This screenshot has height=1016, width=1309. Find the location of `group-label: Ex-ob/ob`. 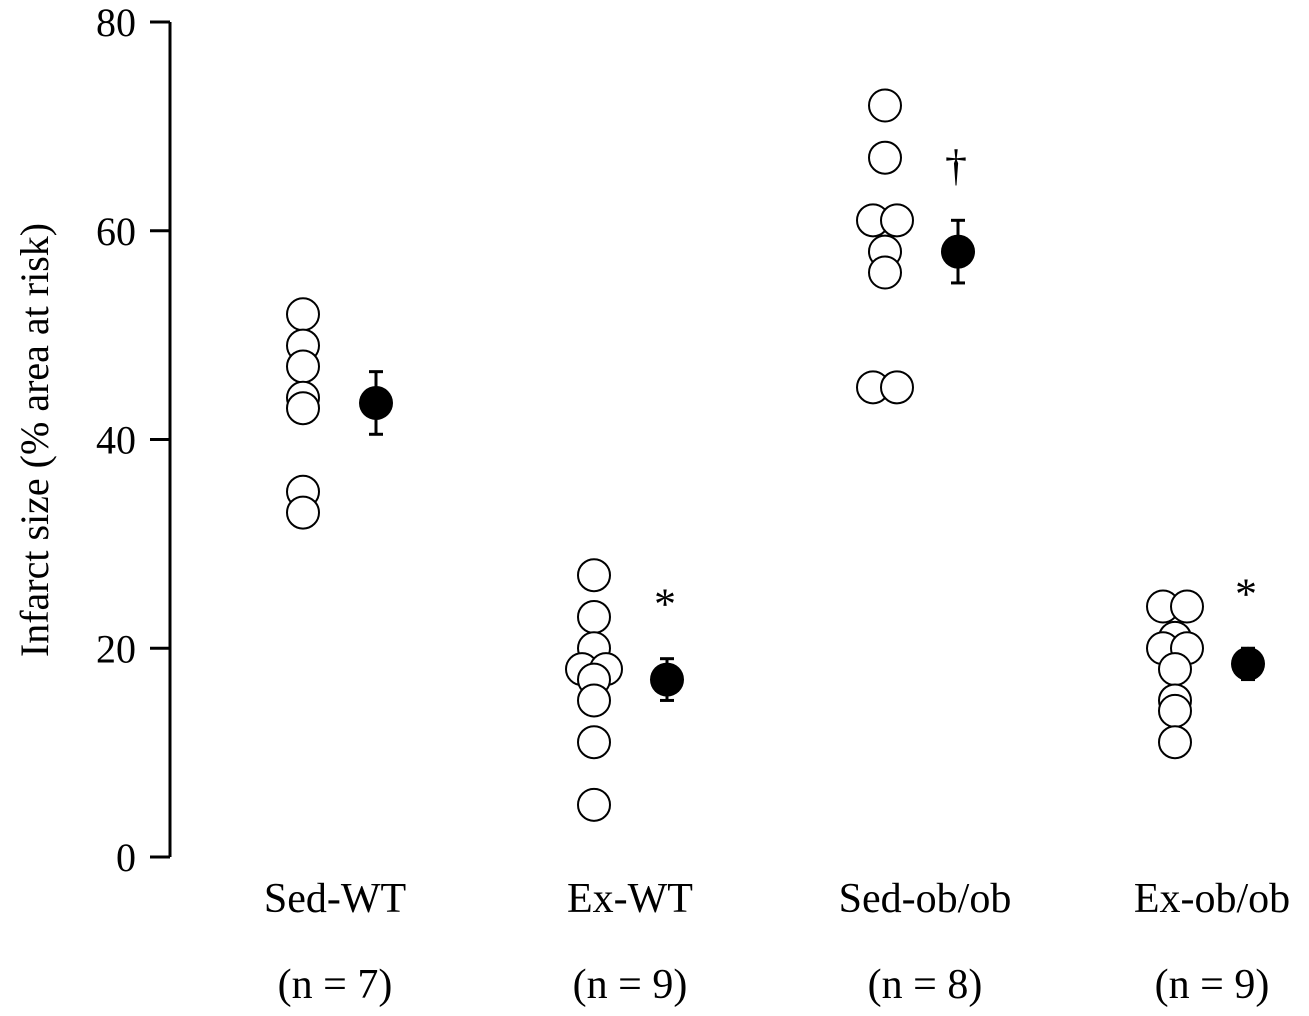

group-label: Ex-ob/ob is located at coordinates (1212, 899).